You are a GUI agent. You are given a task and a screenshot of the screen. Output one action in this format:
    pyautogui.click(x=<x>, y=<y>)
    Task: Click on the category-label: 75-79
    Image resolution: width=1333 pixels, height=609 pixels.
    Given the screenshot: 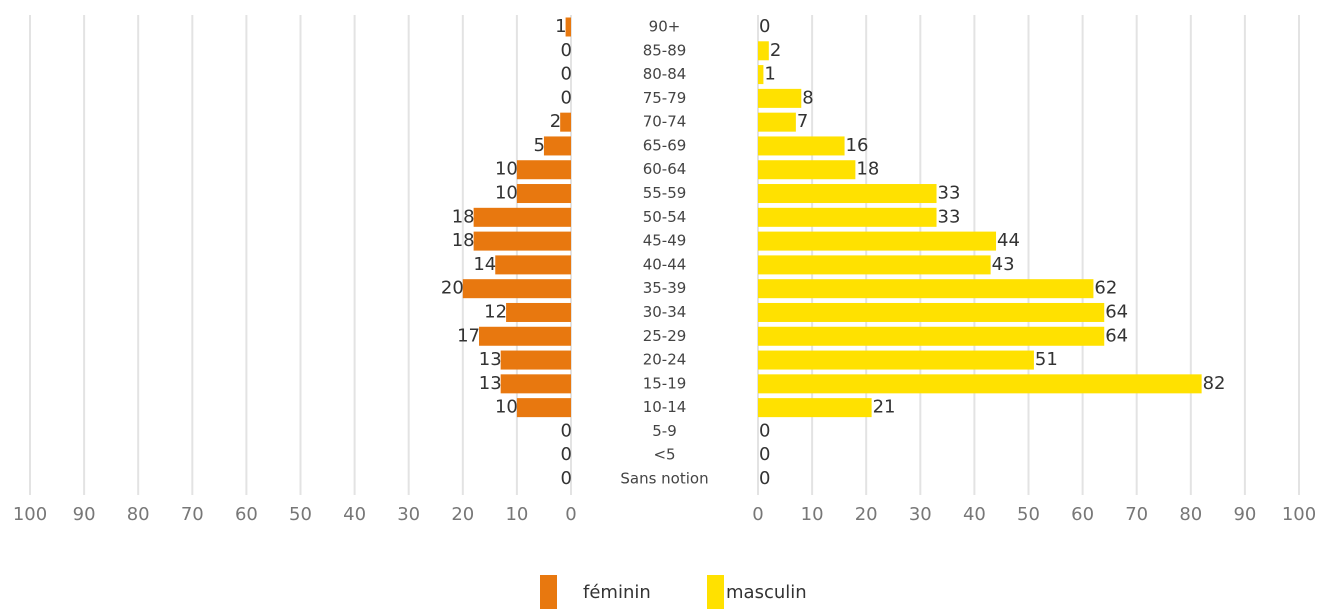 What is the action you would take?
    pyautogui.click(x=665, y=98)
    